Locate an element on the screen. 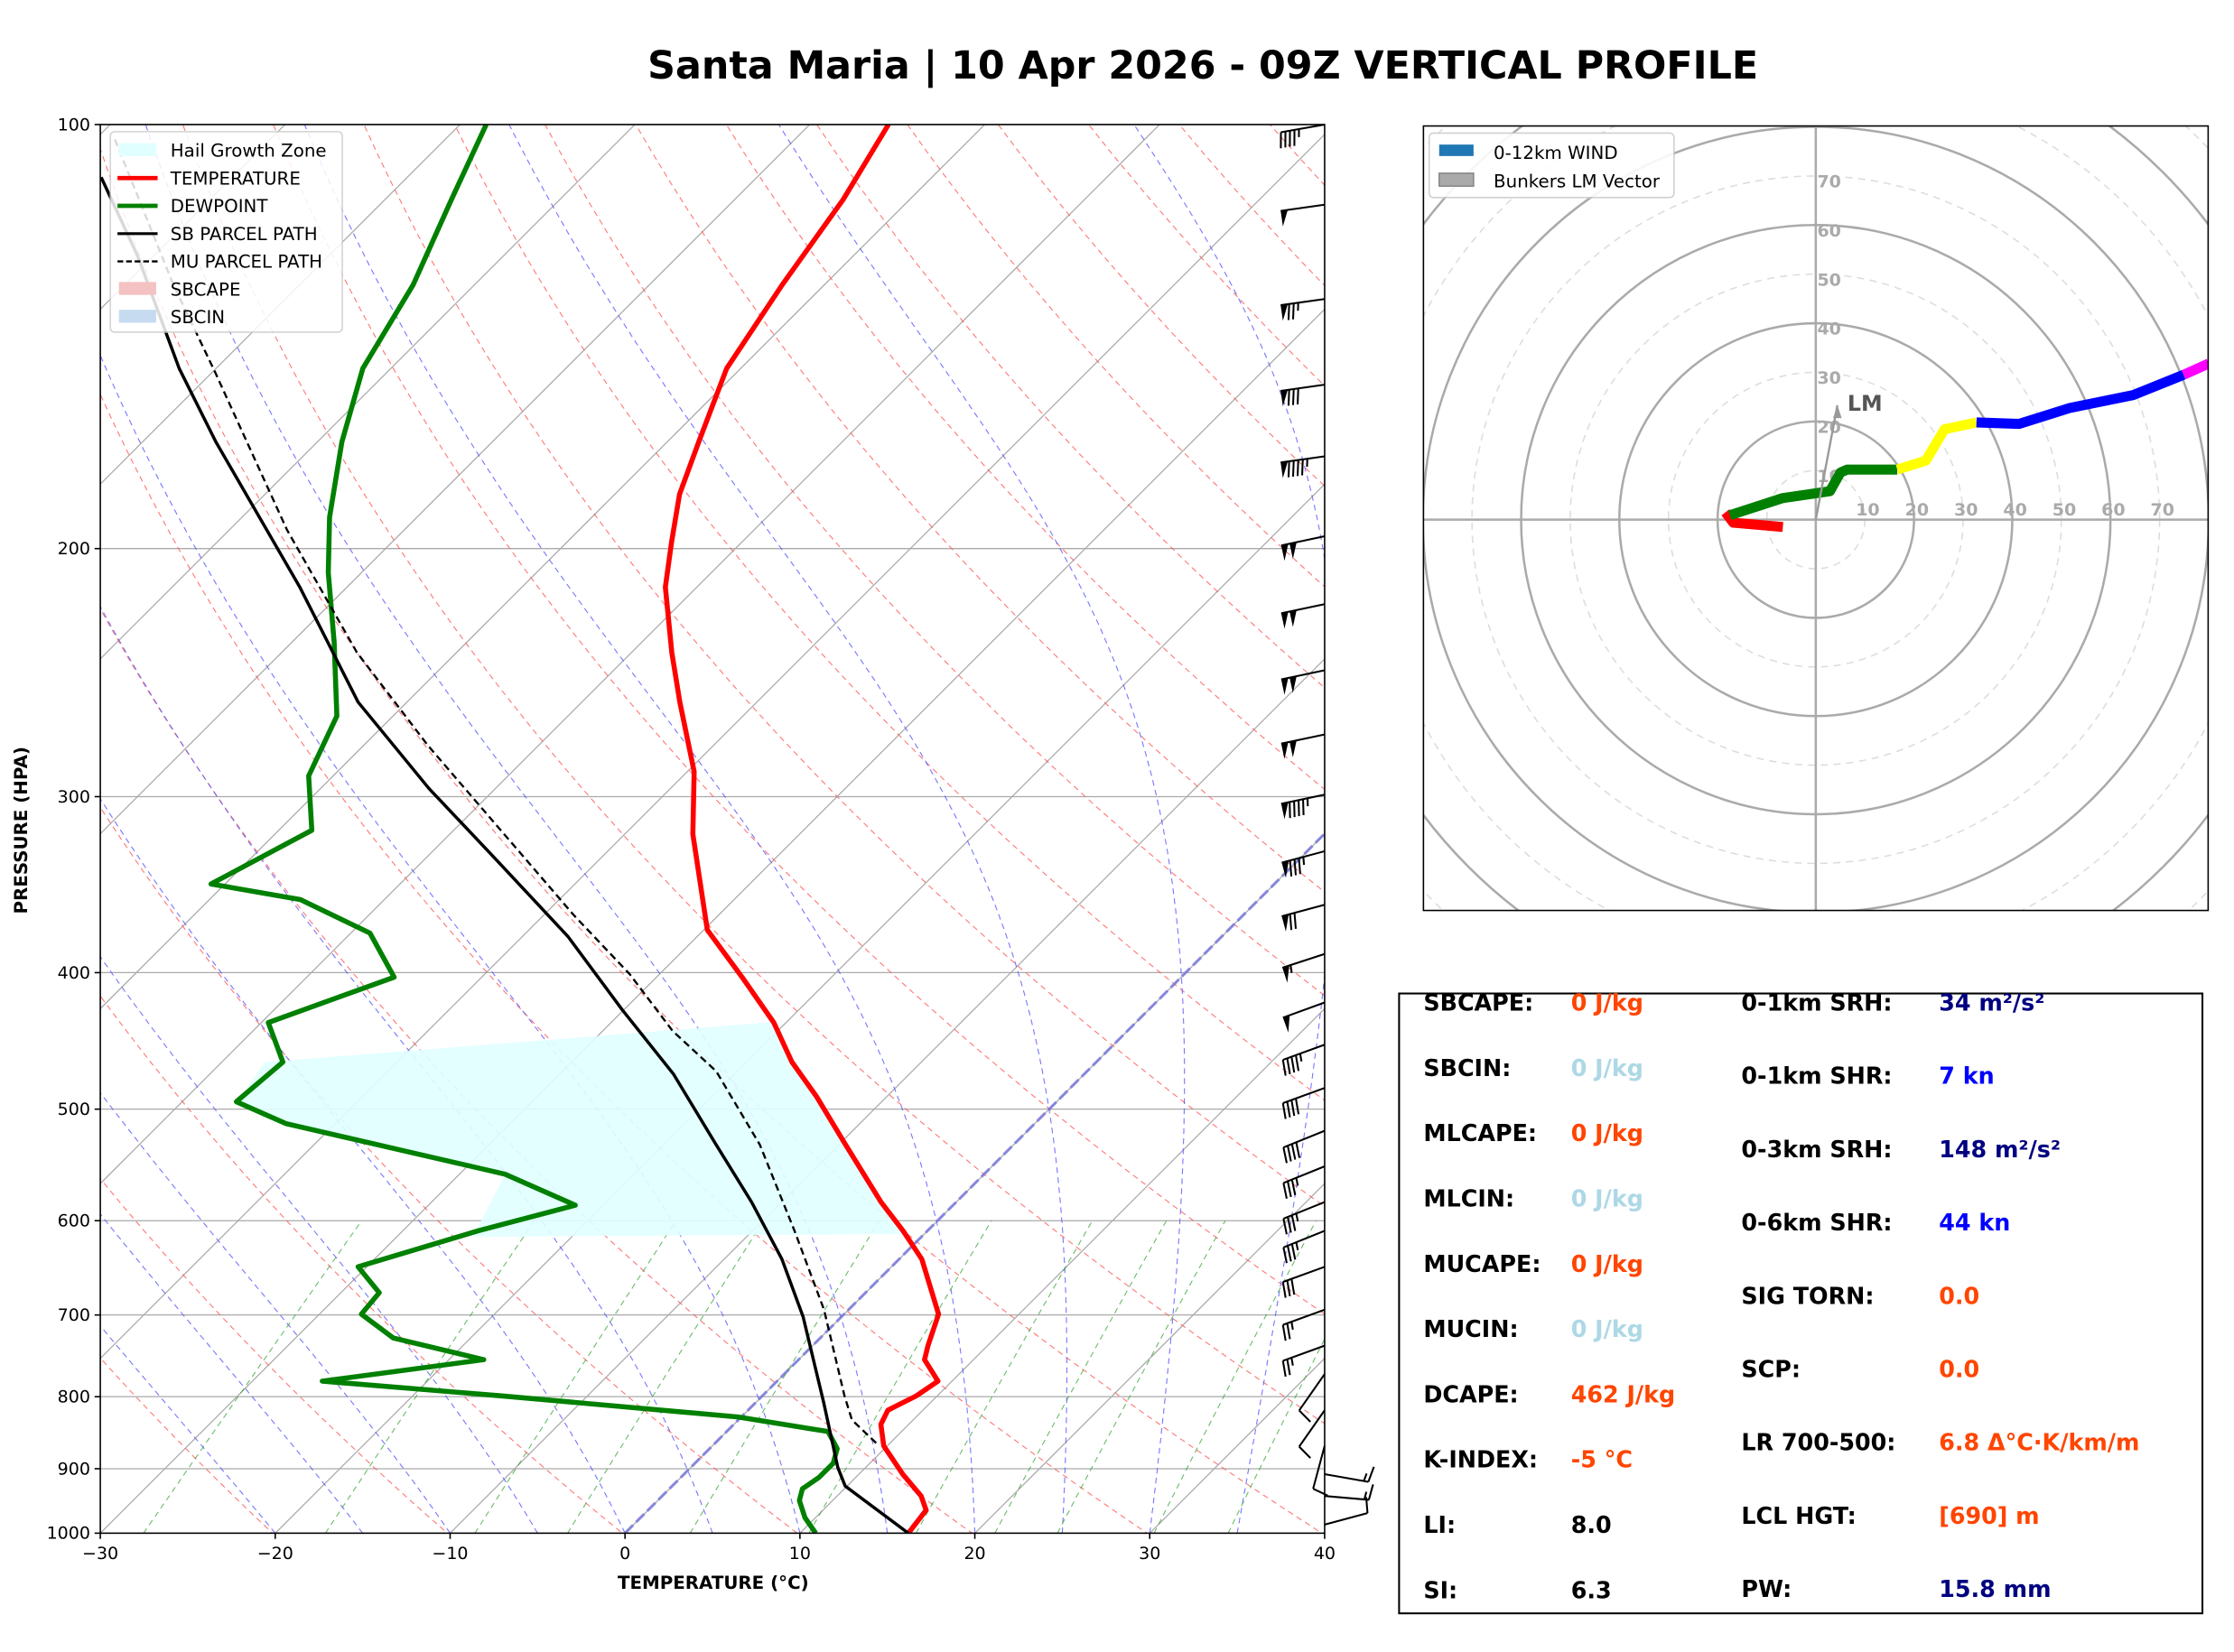  y-tick-label: 200 is located at coordinates (74, 549).